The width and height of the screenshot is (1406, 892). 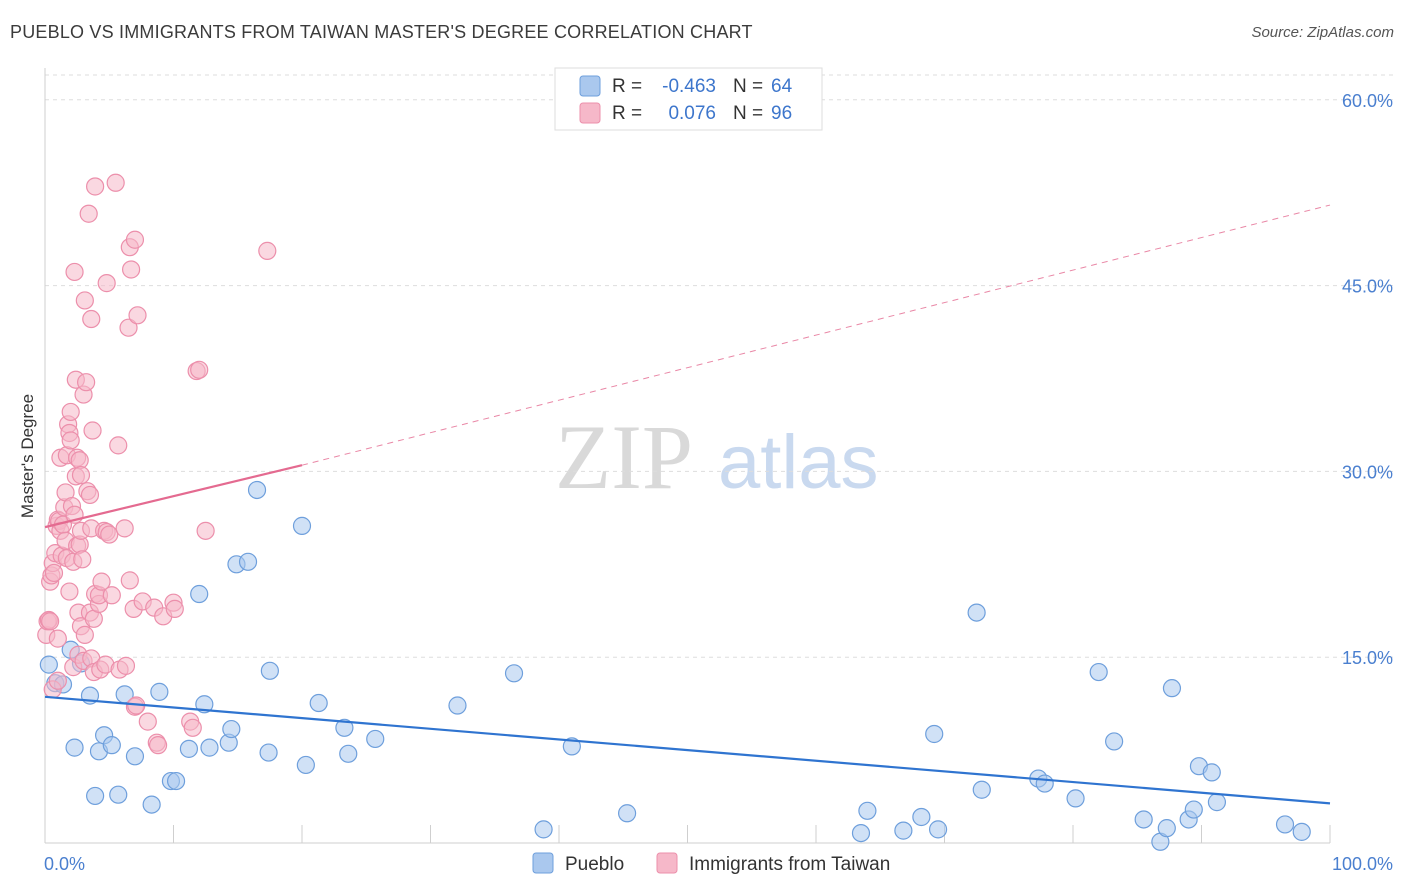 What do you see at coordinates (798, 462) in the screenshot?
I see `watermark-atlas: atlas` at bounding box center [798, 462].